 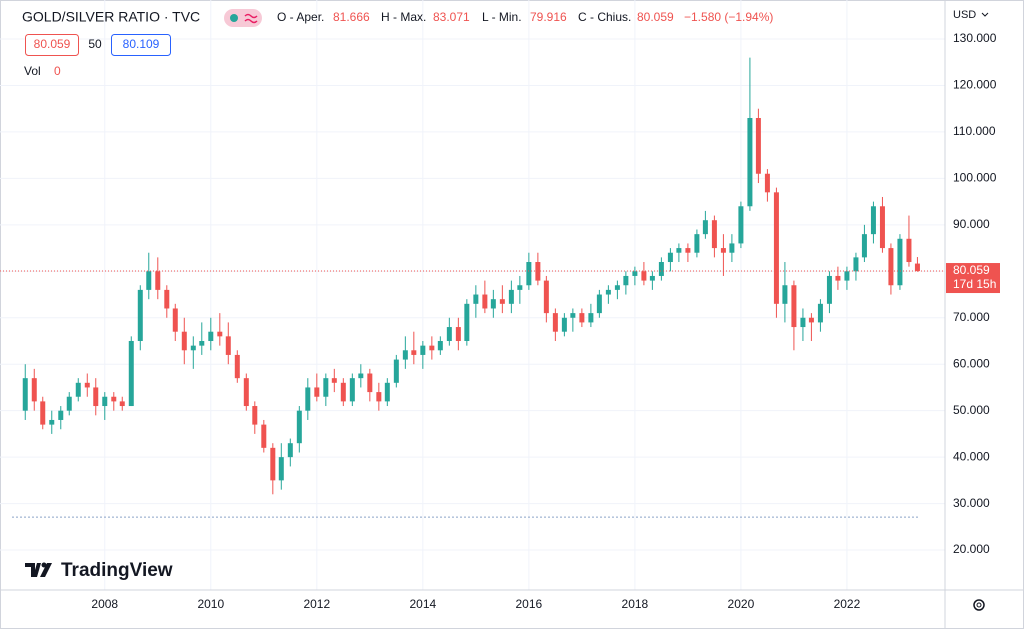 I want to click on close-value: 80.059, so click(x=655, y=17).